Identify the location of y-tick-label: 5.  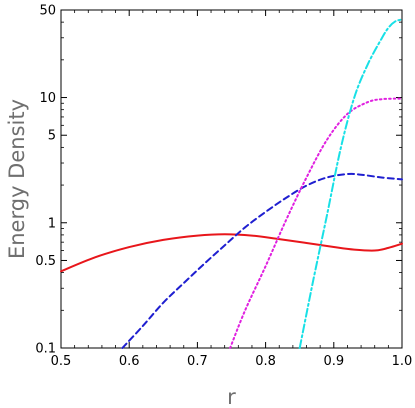
(52, 136).